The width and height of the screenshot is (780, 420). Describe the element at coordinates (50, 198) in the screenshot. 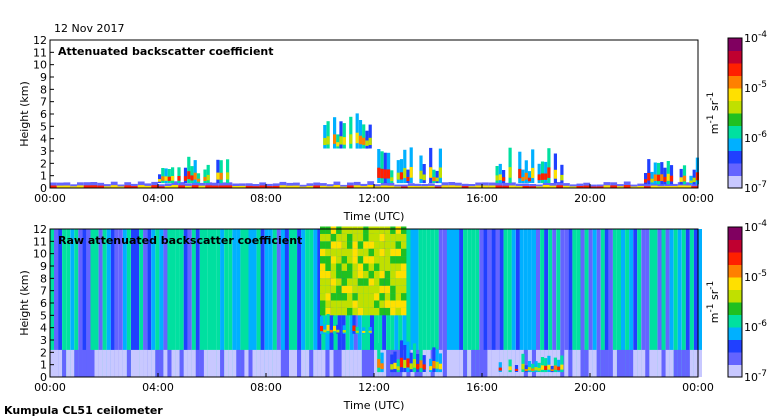

I see `x-tick-label: 00:00` at that location.